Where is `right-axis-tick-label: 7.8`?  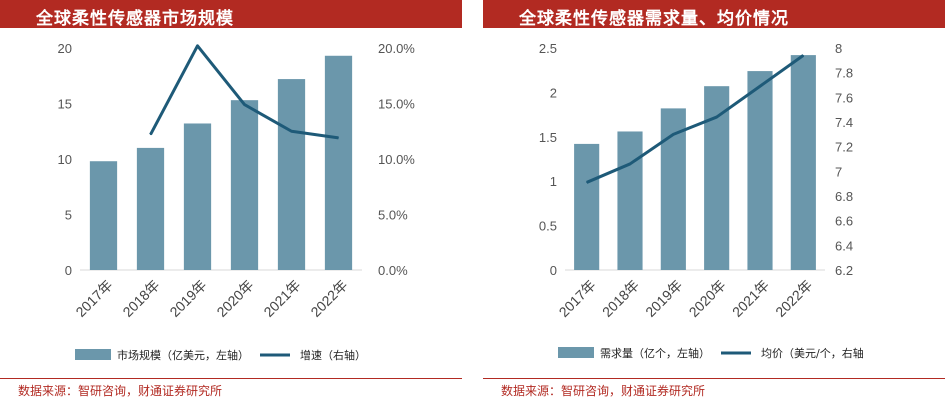
right-axis-tick-label: 7.8 is located at coordinates (844, 73).